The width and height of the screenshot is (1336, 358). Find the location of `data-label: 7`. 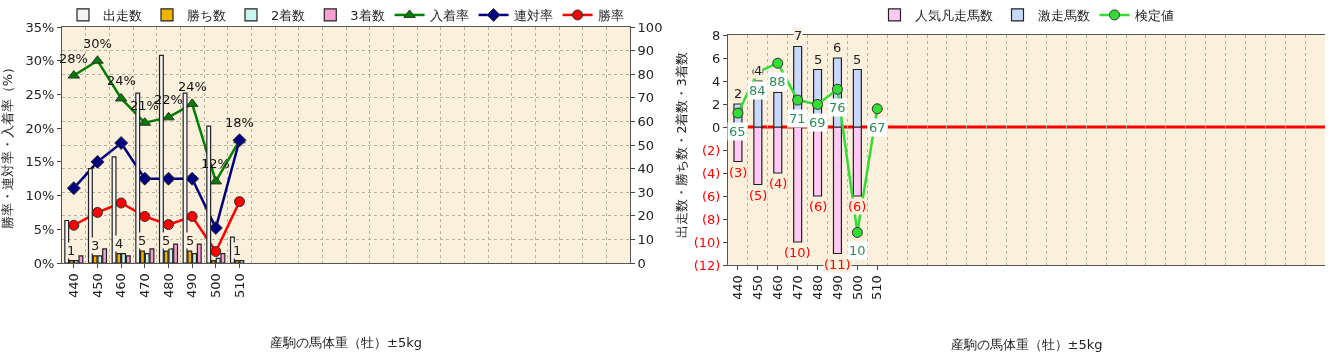

data-label: 7 is located at coordinates (798, 35).